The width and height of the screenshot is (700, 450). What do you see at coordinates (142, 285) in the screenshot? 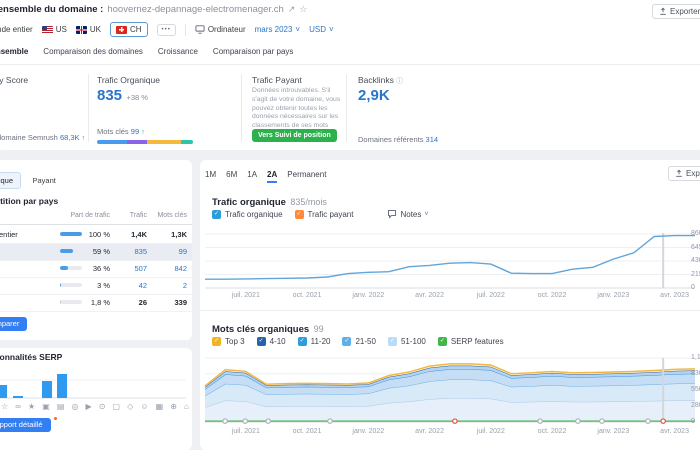
I see `traffic-value: 42` at bounding box center [142, 285].